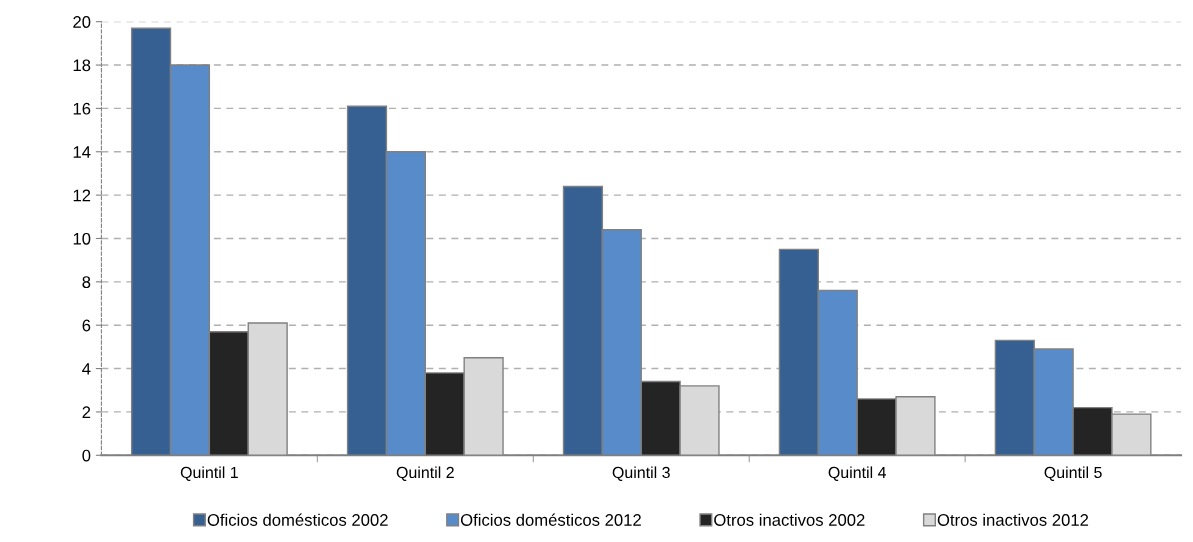 This screenshot has height=542, width=1193. I want to click on y-tick-label: 4, so click(86, 369).